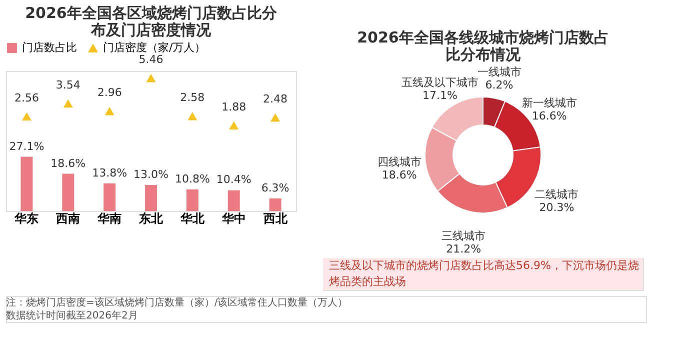  Describe the element at coordinates (399, 161) in the screenshot. I see `slice-label: 四线城市` at that location.